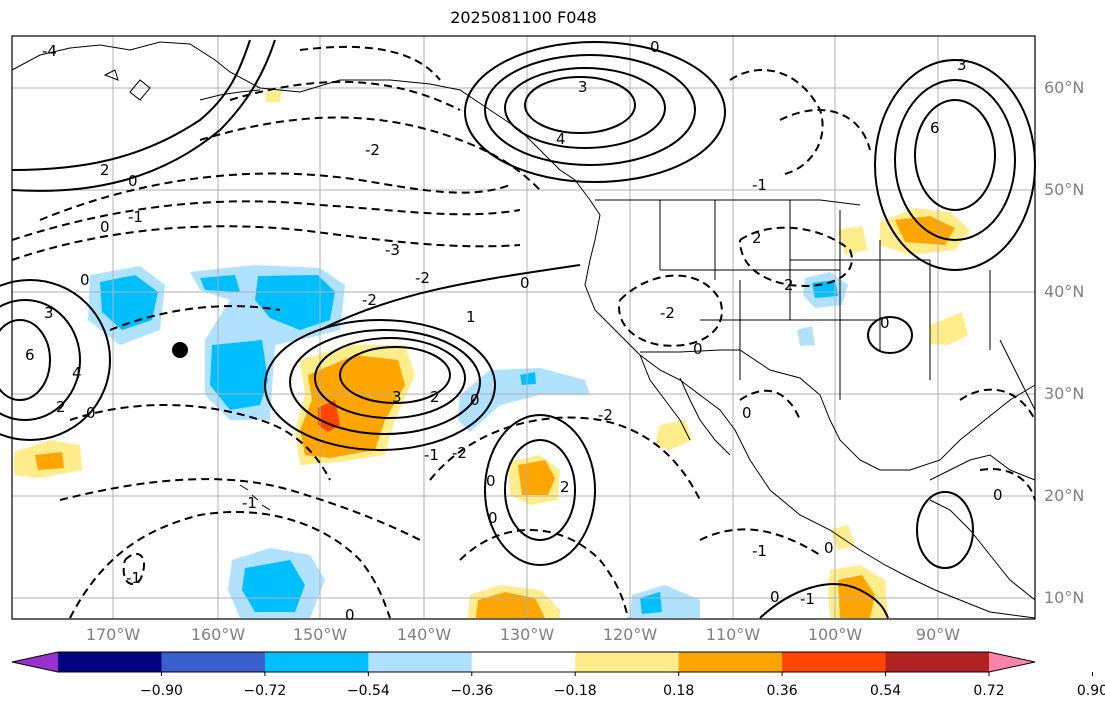 Image resolution: width=1105 pixels, height=712 pixels. Describe the element at coordinates (1064, 291) in the screenshot. I see `latitude-label: 40°N` at that location.